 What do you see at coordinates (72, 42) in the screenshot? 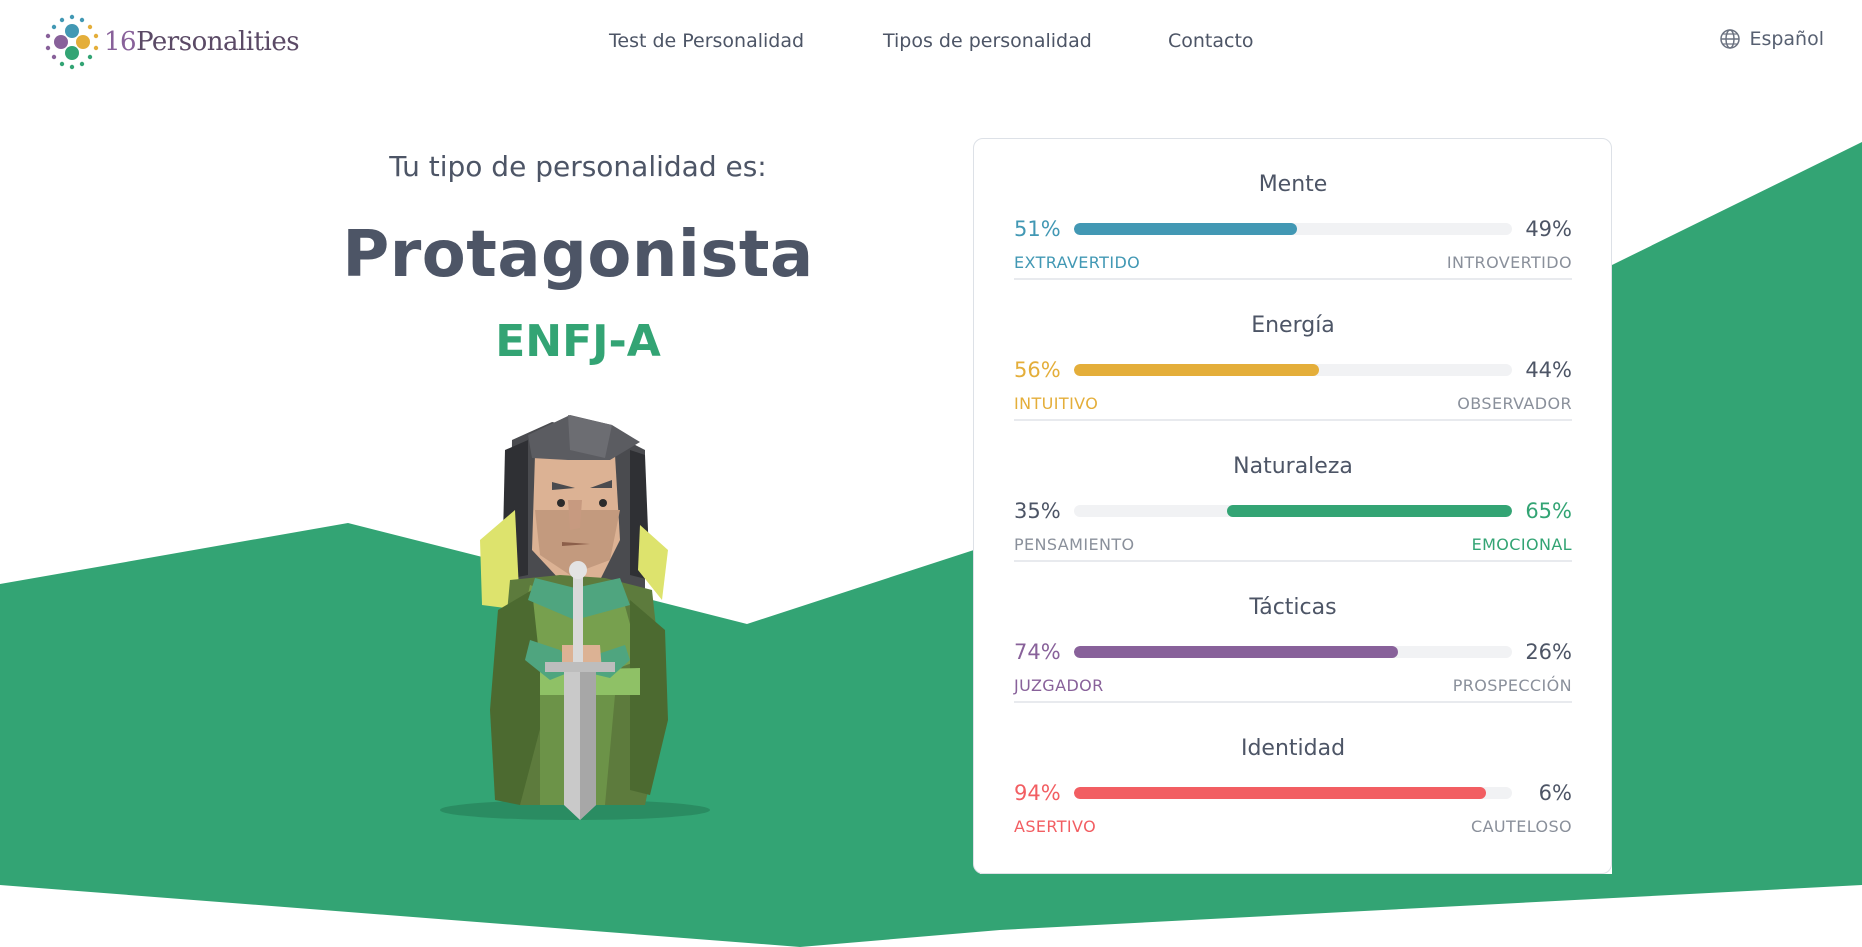
I see `logo-icon` at bounding box center [72, 42].